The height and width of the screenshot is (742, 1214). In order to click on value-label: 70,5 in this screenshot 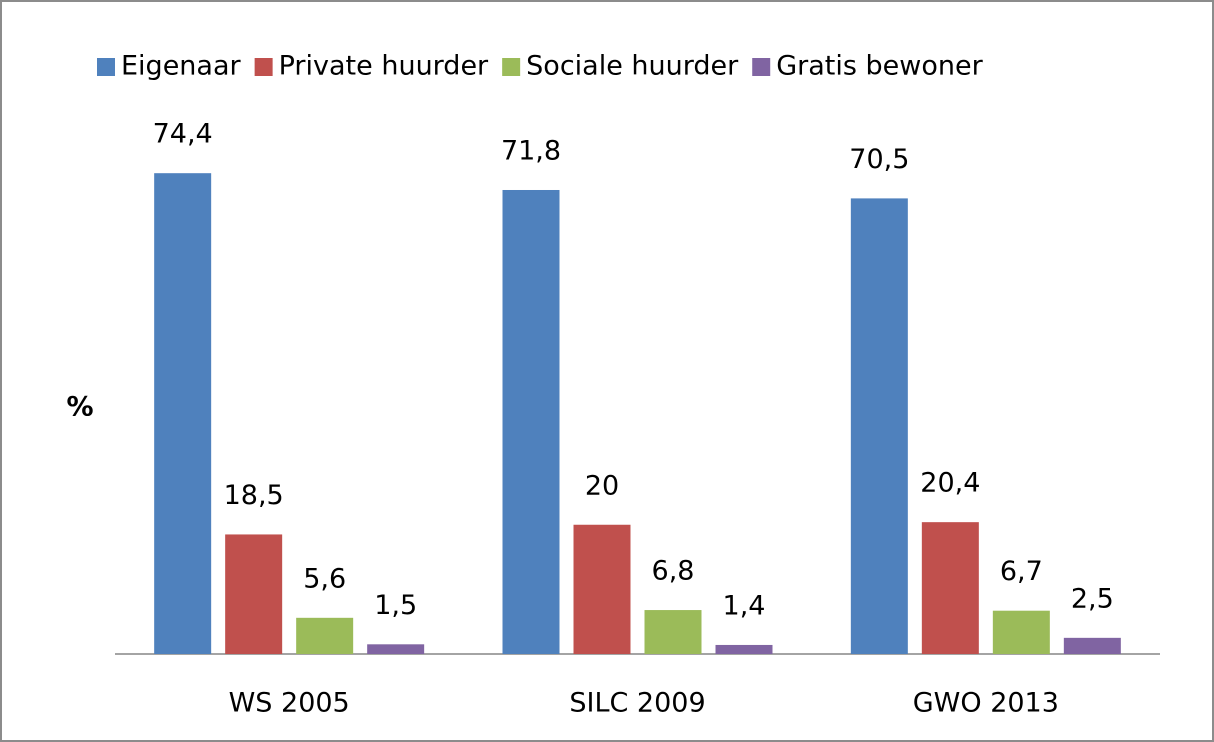, I will do `click(879, 159)`.